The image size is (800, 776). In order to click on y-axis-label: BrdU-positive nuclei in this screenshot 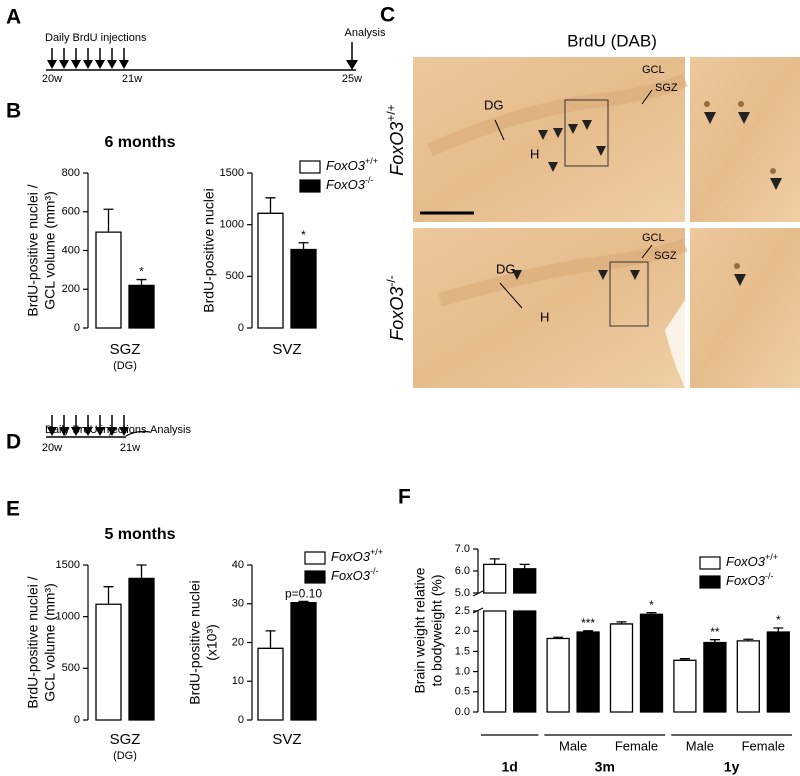, I will do `click(195, 642)`.